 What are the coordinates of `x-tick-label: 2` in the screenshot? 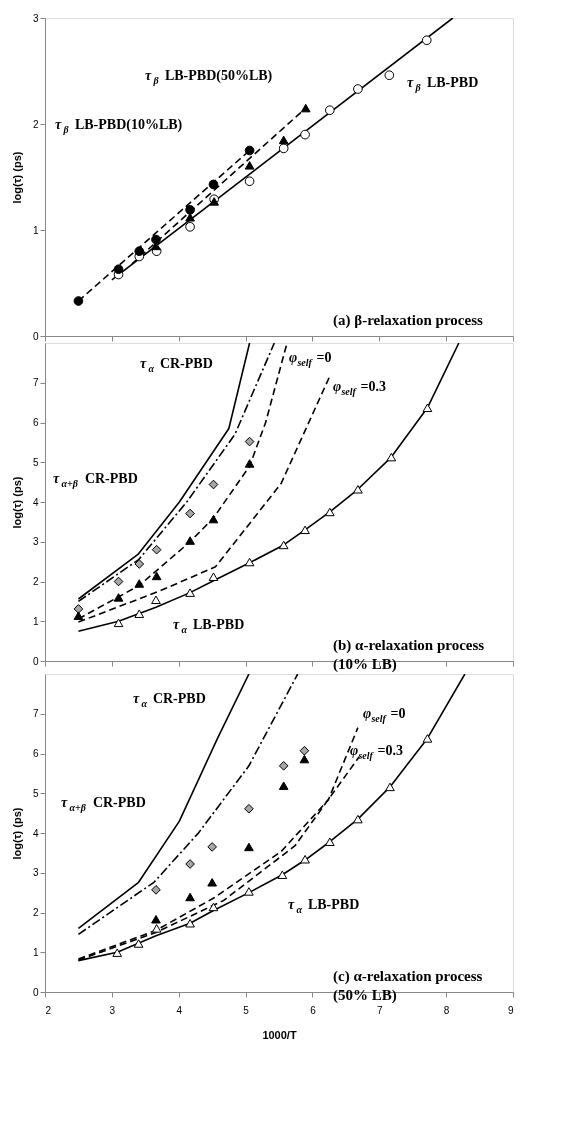 It's located at (48, 1010).